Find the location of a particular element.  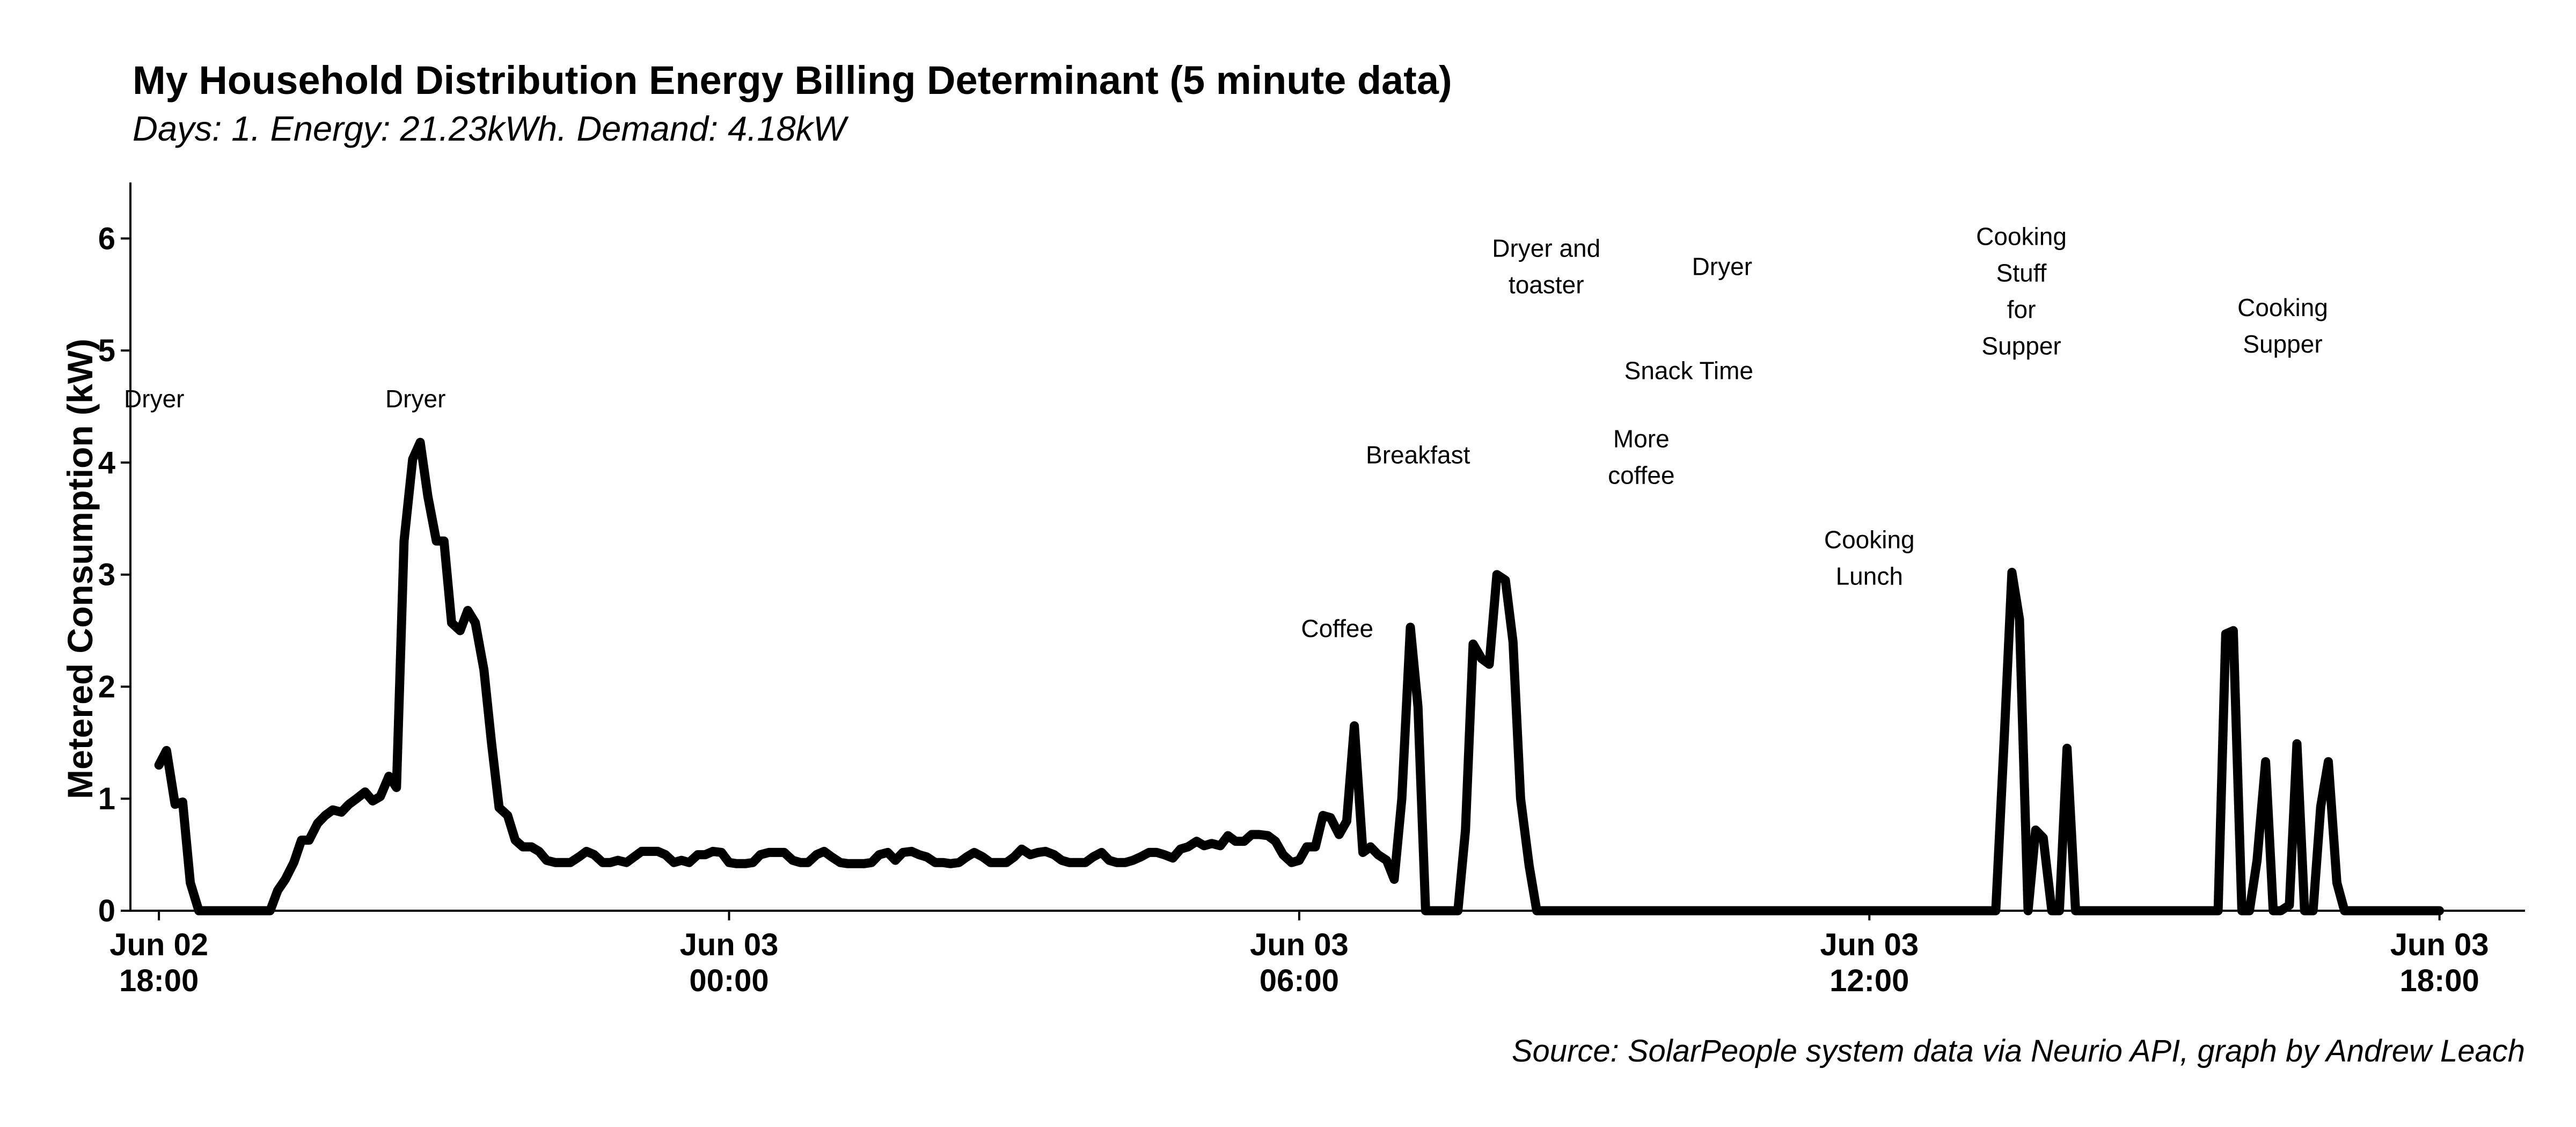

annotation-label: Cooking Stuff for Supper is located at coordinates (2021, 291).